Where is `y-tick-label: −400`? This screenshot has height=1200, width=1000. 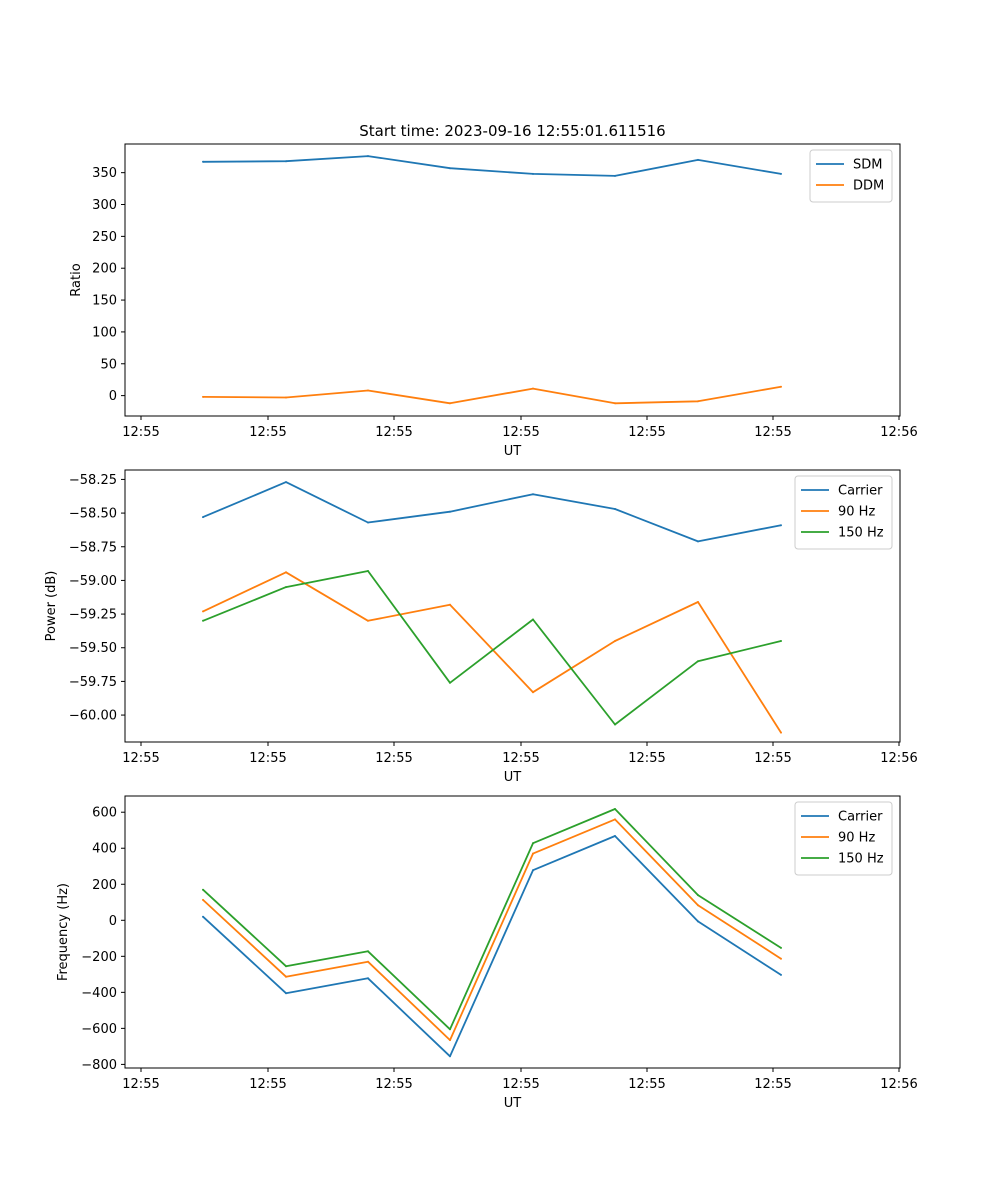
y-tick-label: −400 is located at coordinates (99, 993).